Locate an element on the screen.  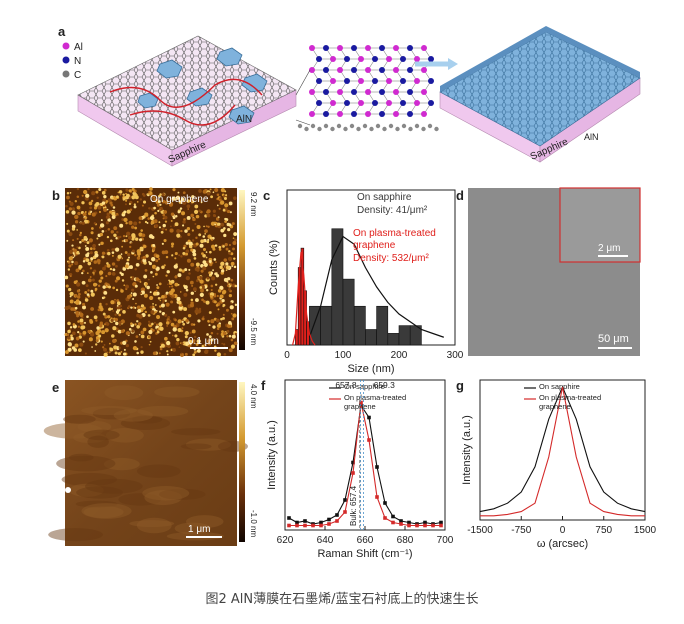
point is located at coordinates (329, 519).